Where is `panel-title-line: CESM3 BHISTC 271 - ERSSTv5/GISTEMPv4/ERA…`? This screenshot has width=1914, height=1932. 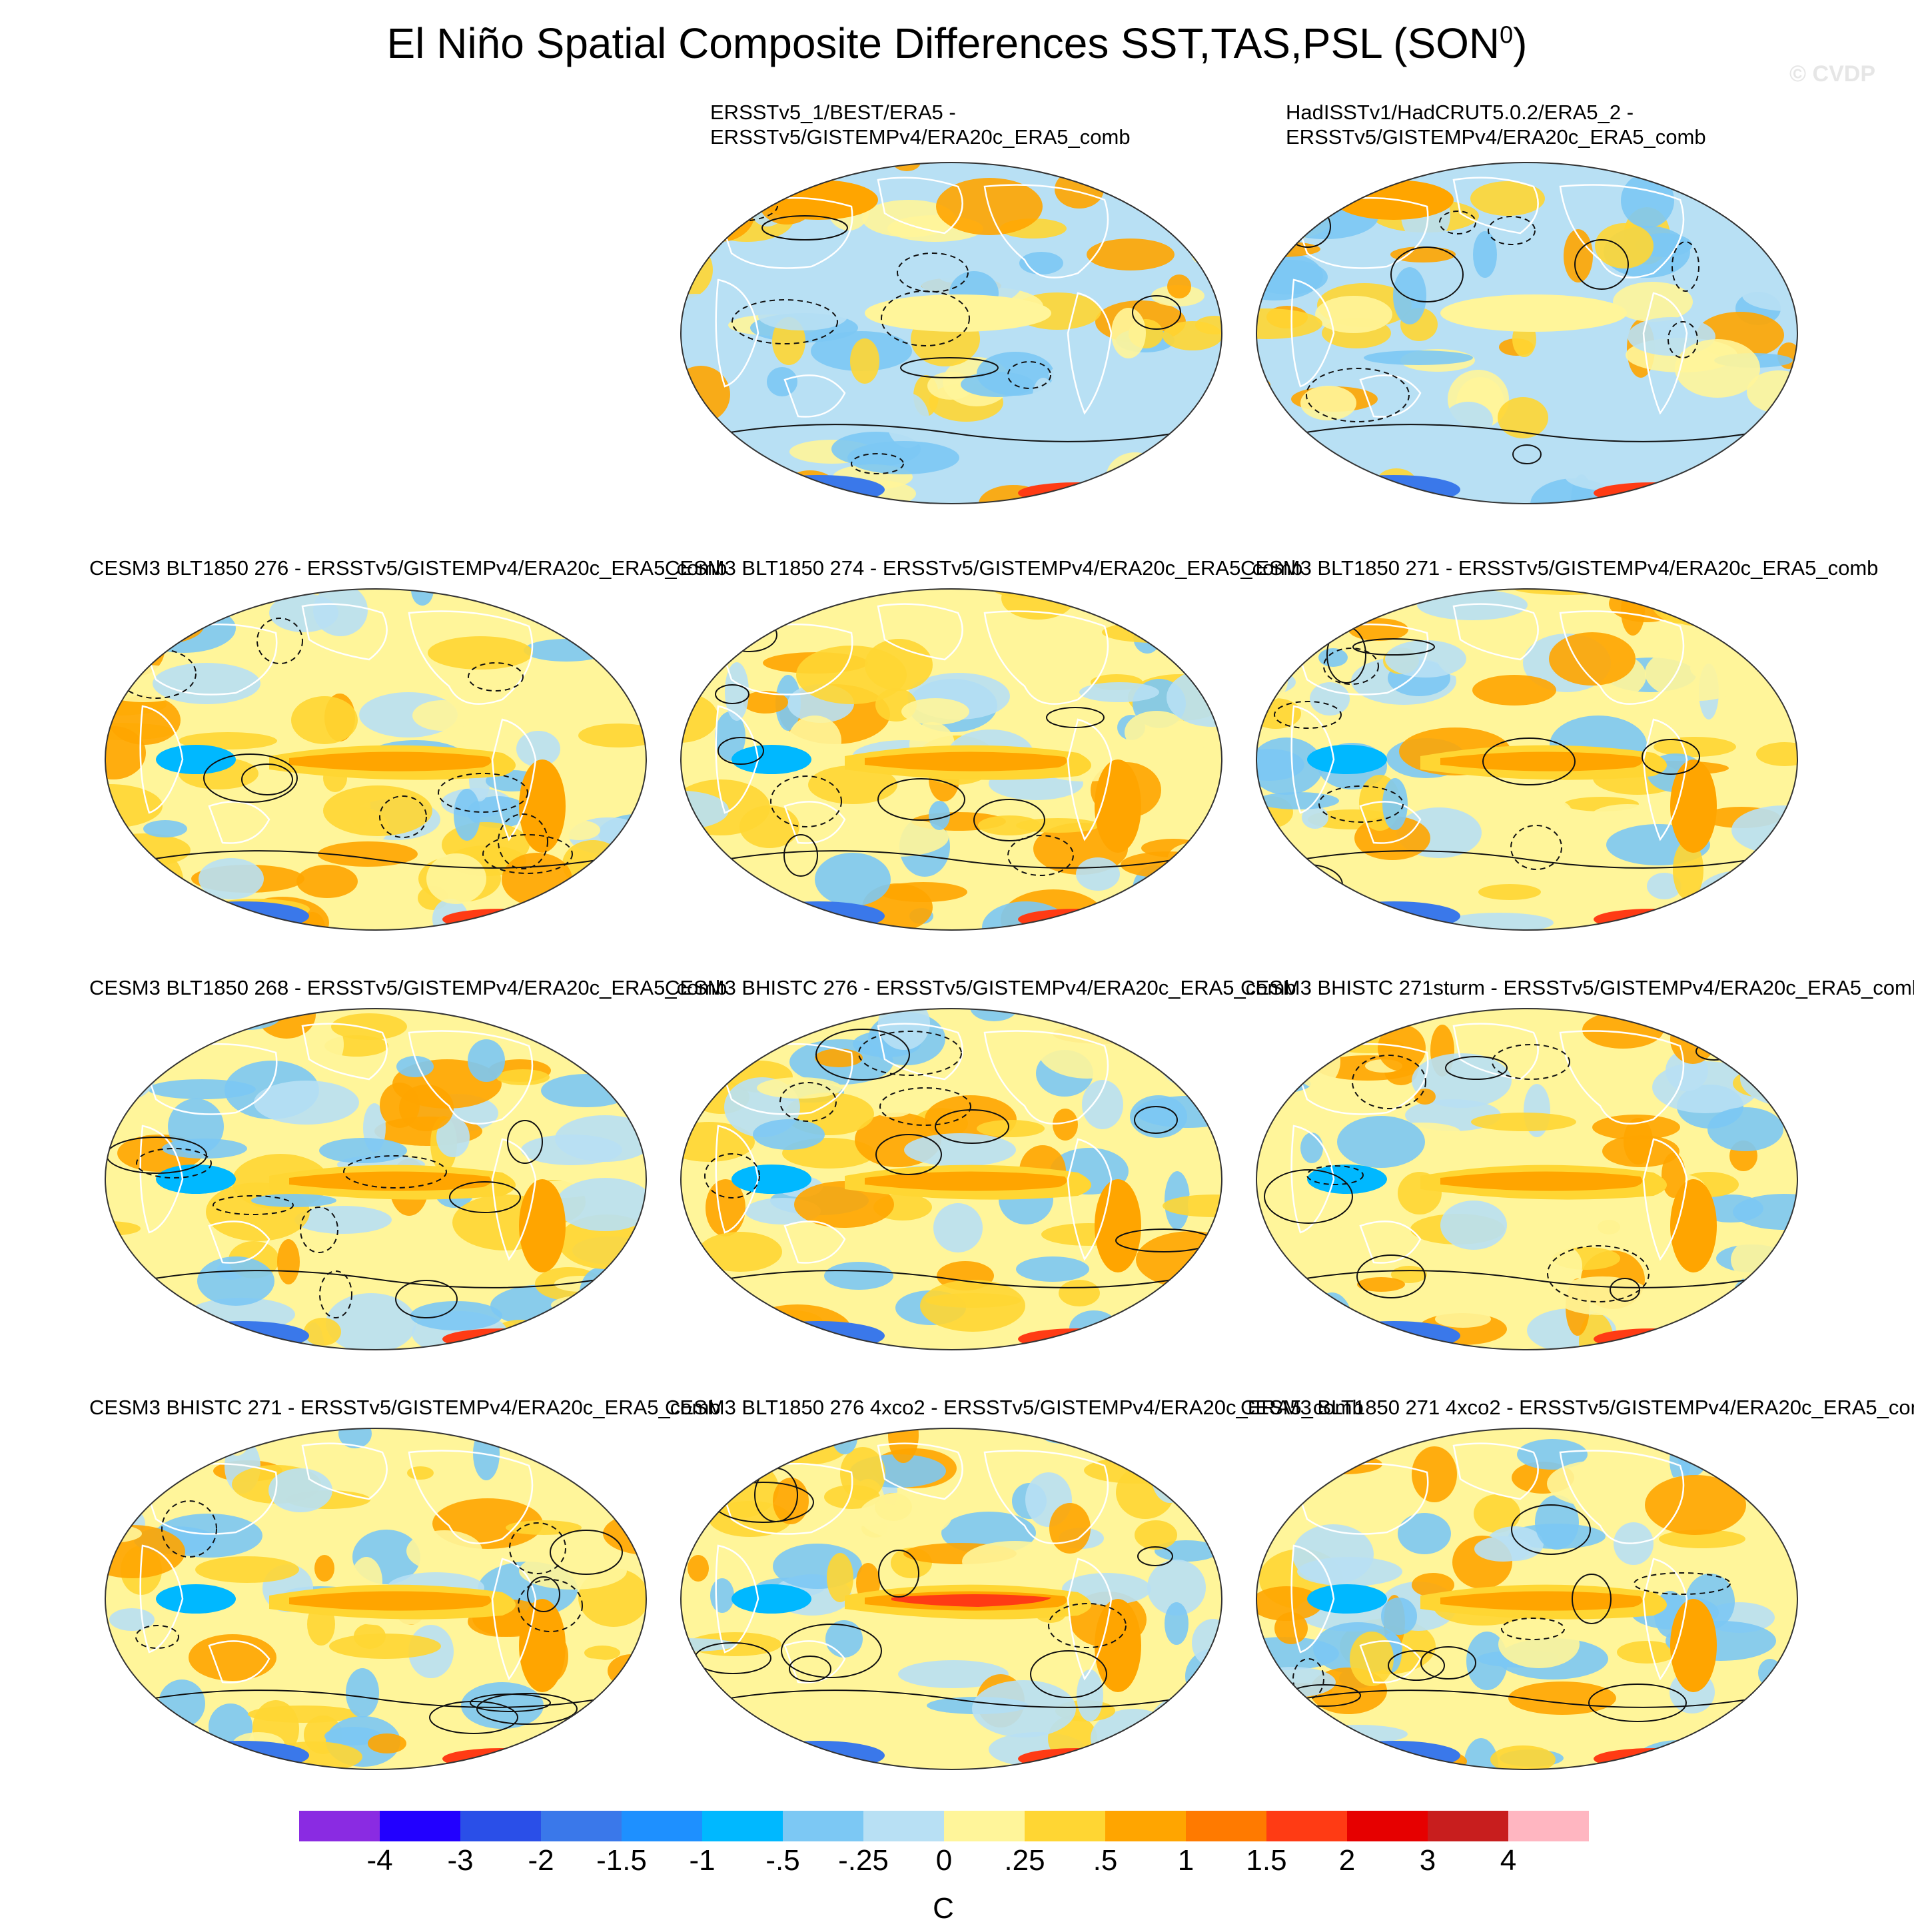
panel-title-line: CESM3 BHISTC 271 - ERSSTv5/GISTEMPv4/ERA… is located at coordinates (405, 1407).